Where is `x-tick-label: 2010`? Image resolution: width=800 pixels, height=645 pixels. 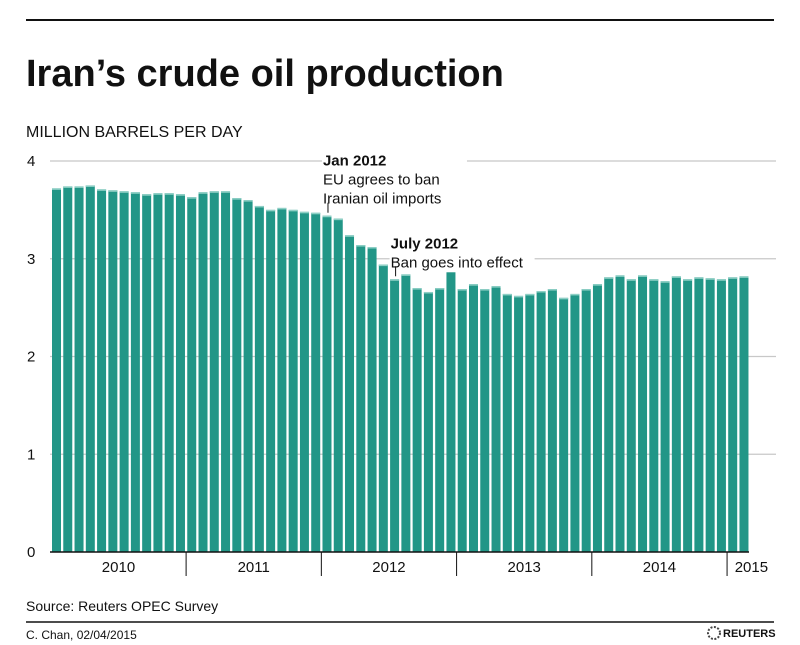
x-tick-label: 2010 is located at coordinates (118, 567).